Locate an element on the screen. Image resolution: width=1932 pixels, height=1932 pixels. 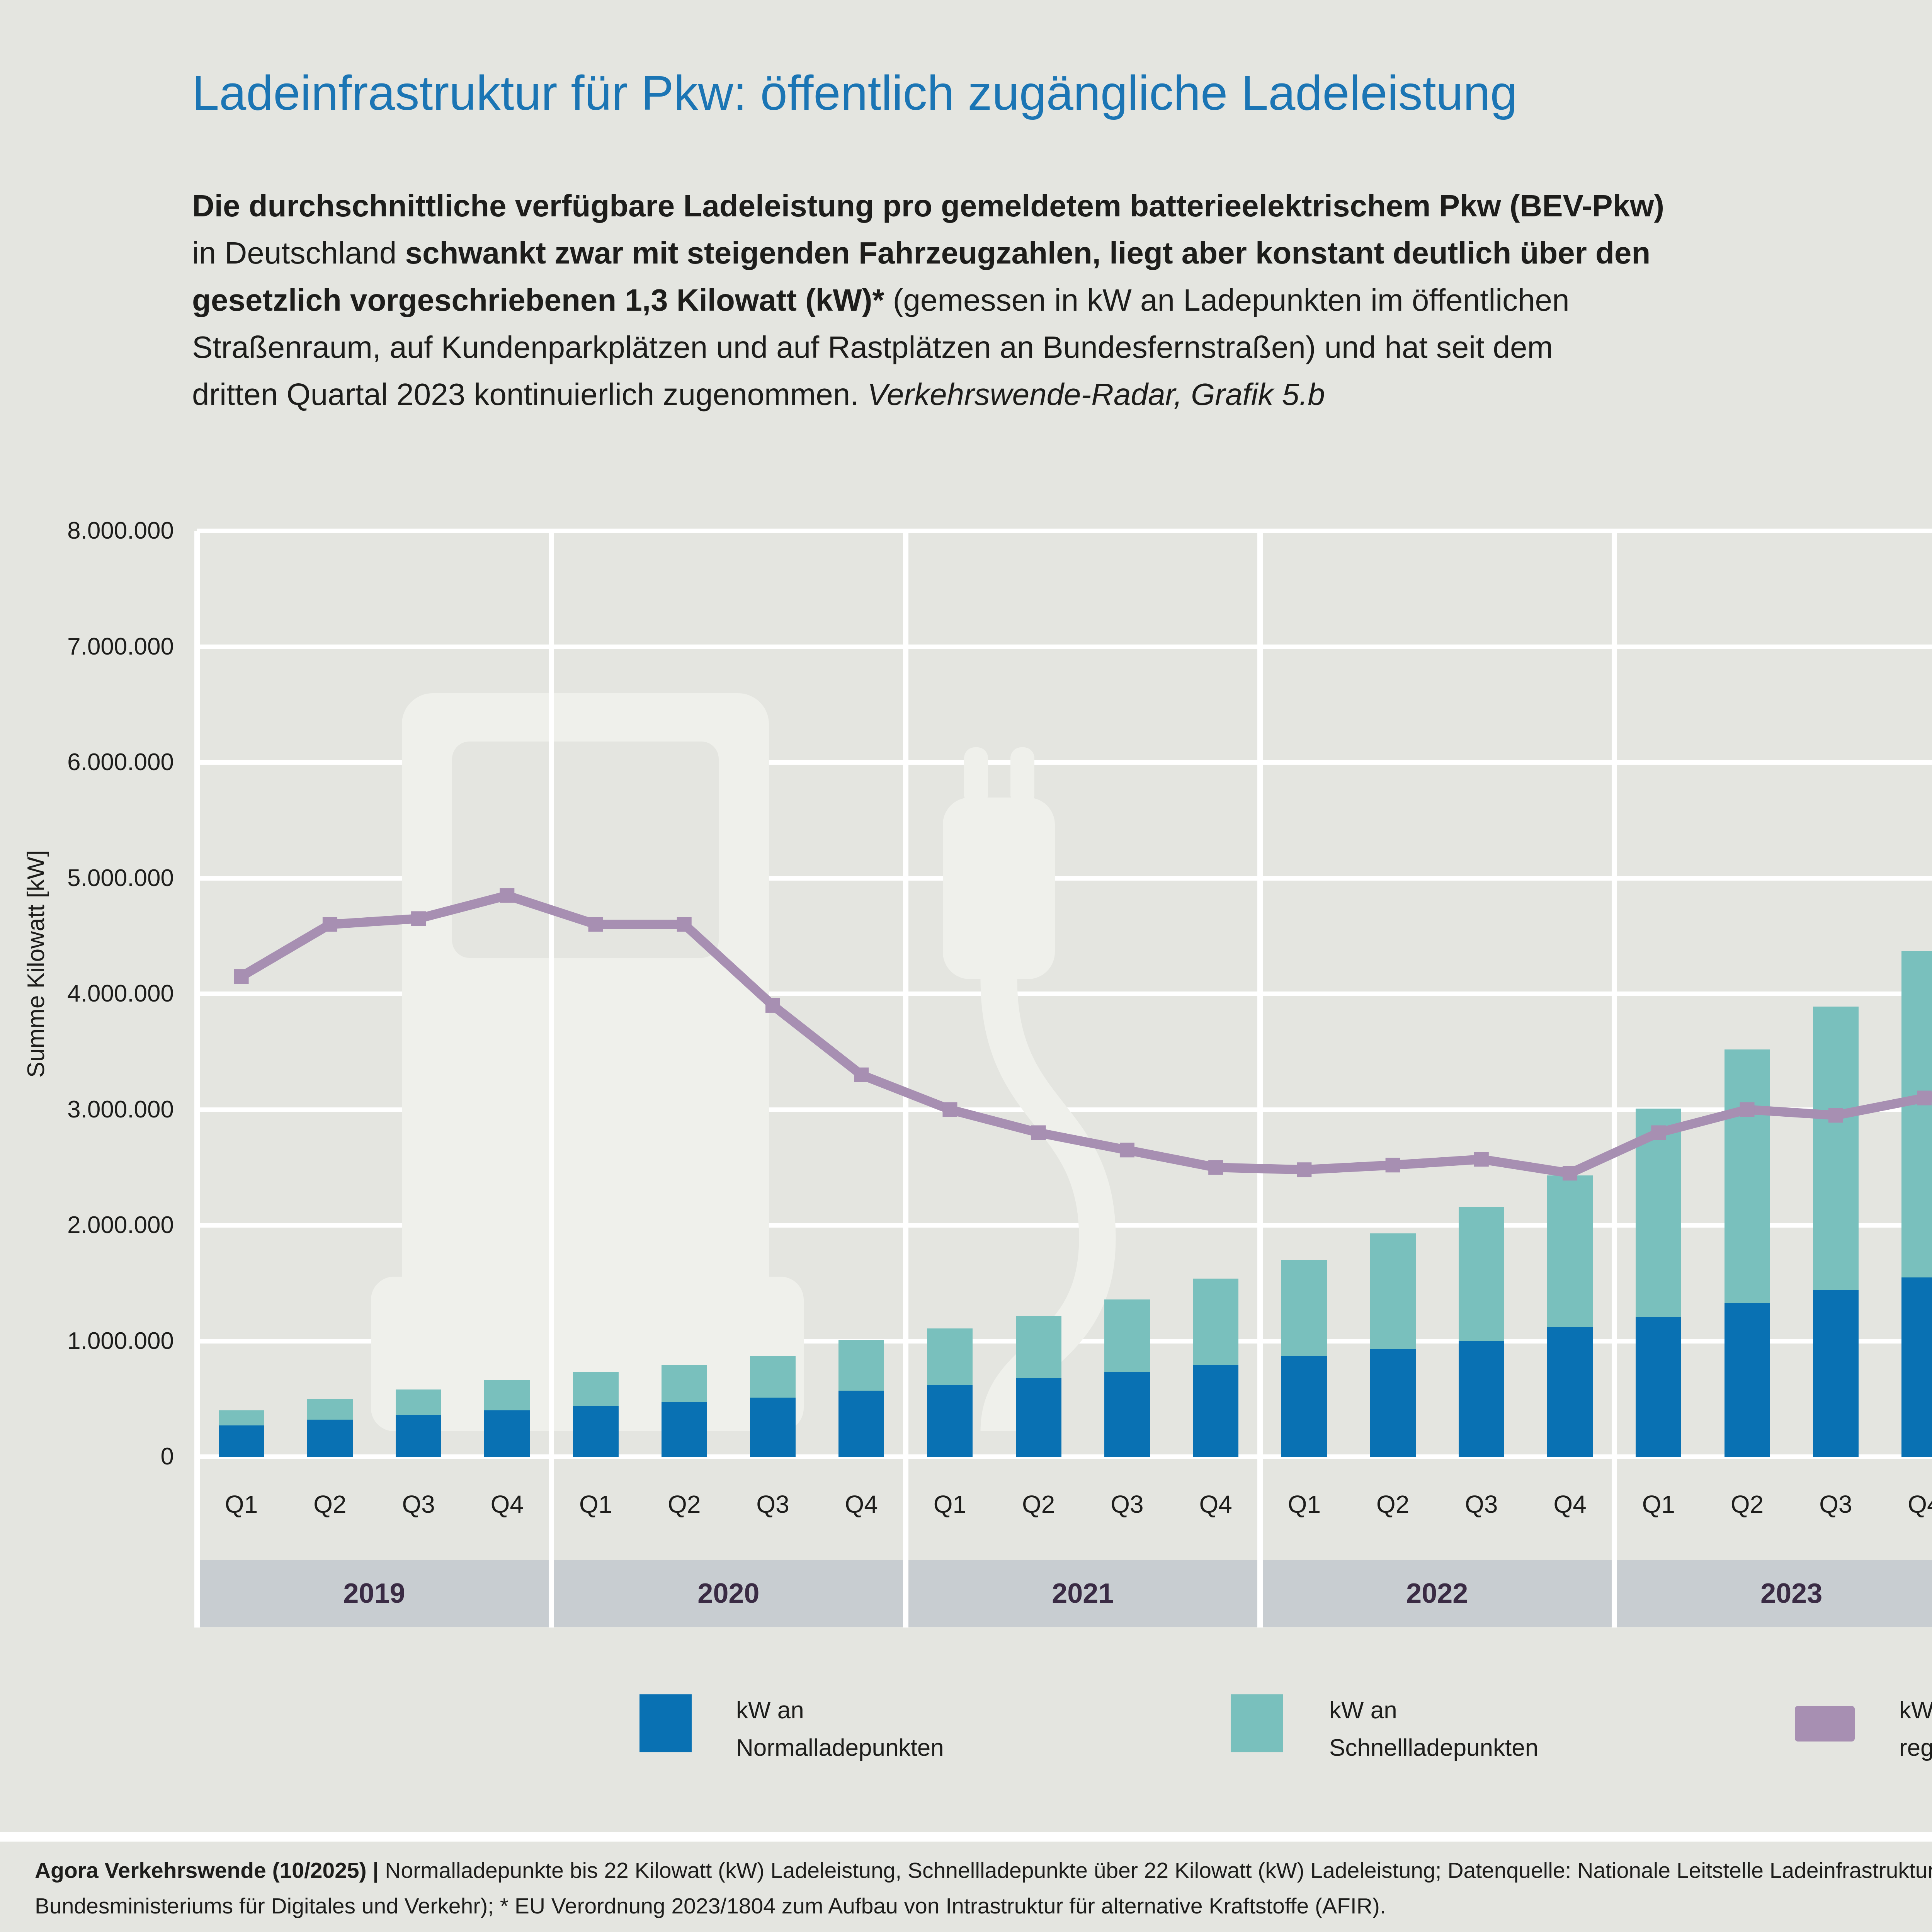
y-axis-left-tick: 7.000.000 is located at coordinates (120, 646).